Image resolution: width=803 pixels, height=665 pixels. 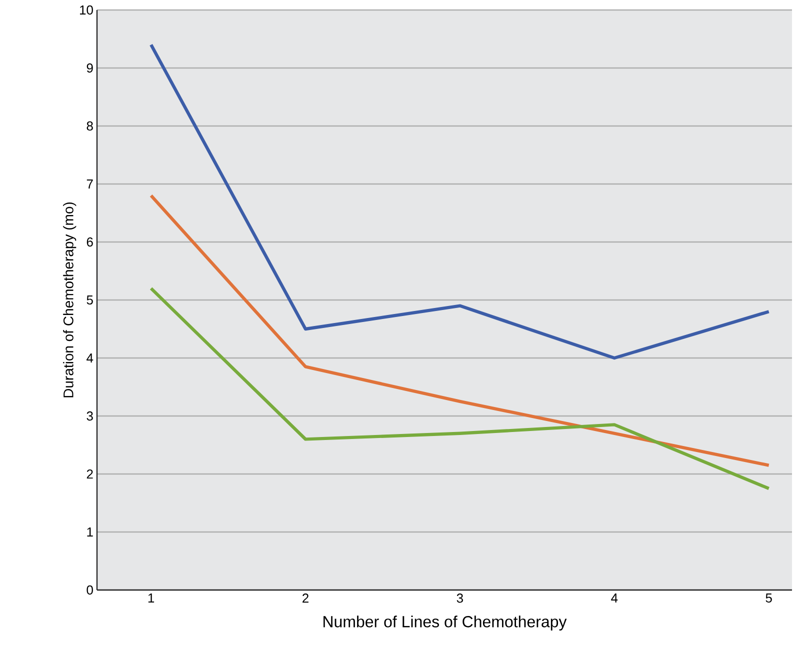 I want to click on y-tick-label: 8, so click(x=89, y=126).